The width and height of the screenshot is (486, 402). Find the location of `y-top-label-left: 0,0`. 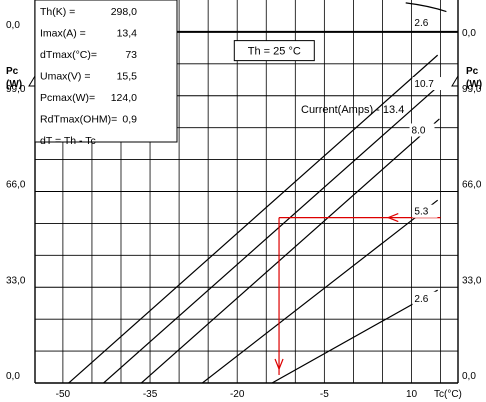

y-top-label-left: 0,0 is located at coordinates (13, 25).